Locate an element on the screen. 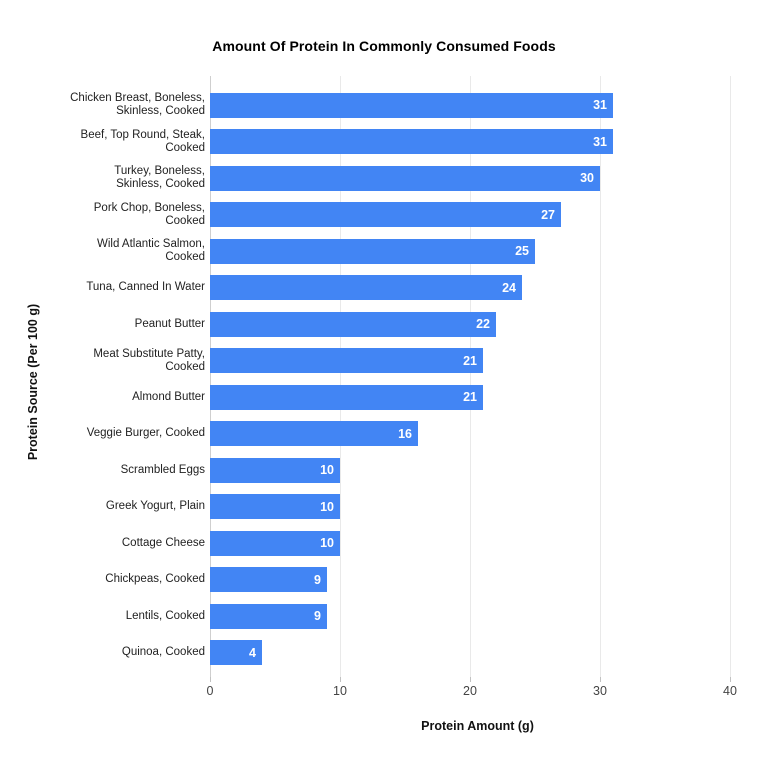  bar-row: Beef, Top Round, Steak, Cooked 31 is located at coordinates (410, 142).